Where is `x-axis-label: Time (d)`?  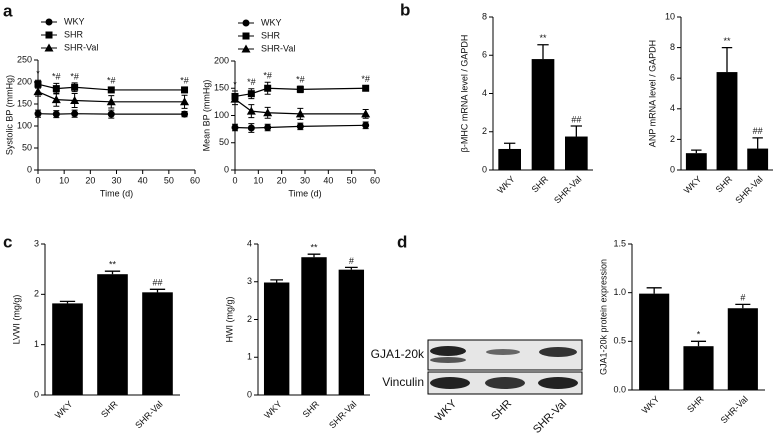 x-axis-label: Time (d) is located at coordinates (304, 193).